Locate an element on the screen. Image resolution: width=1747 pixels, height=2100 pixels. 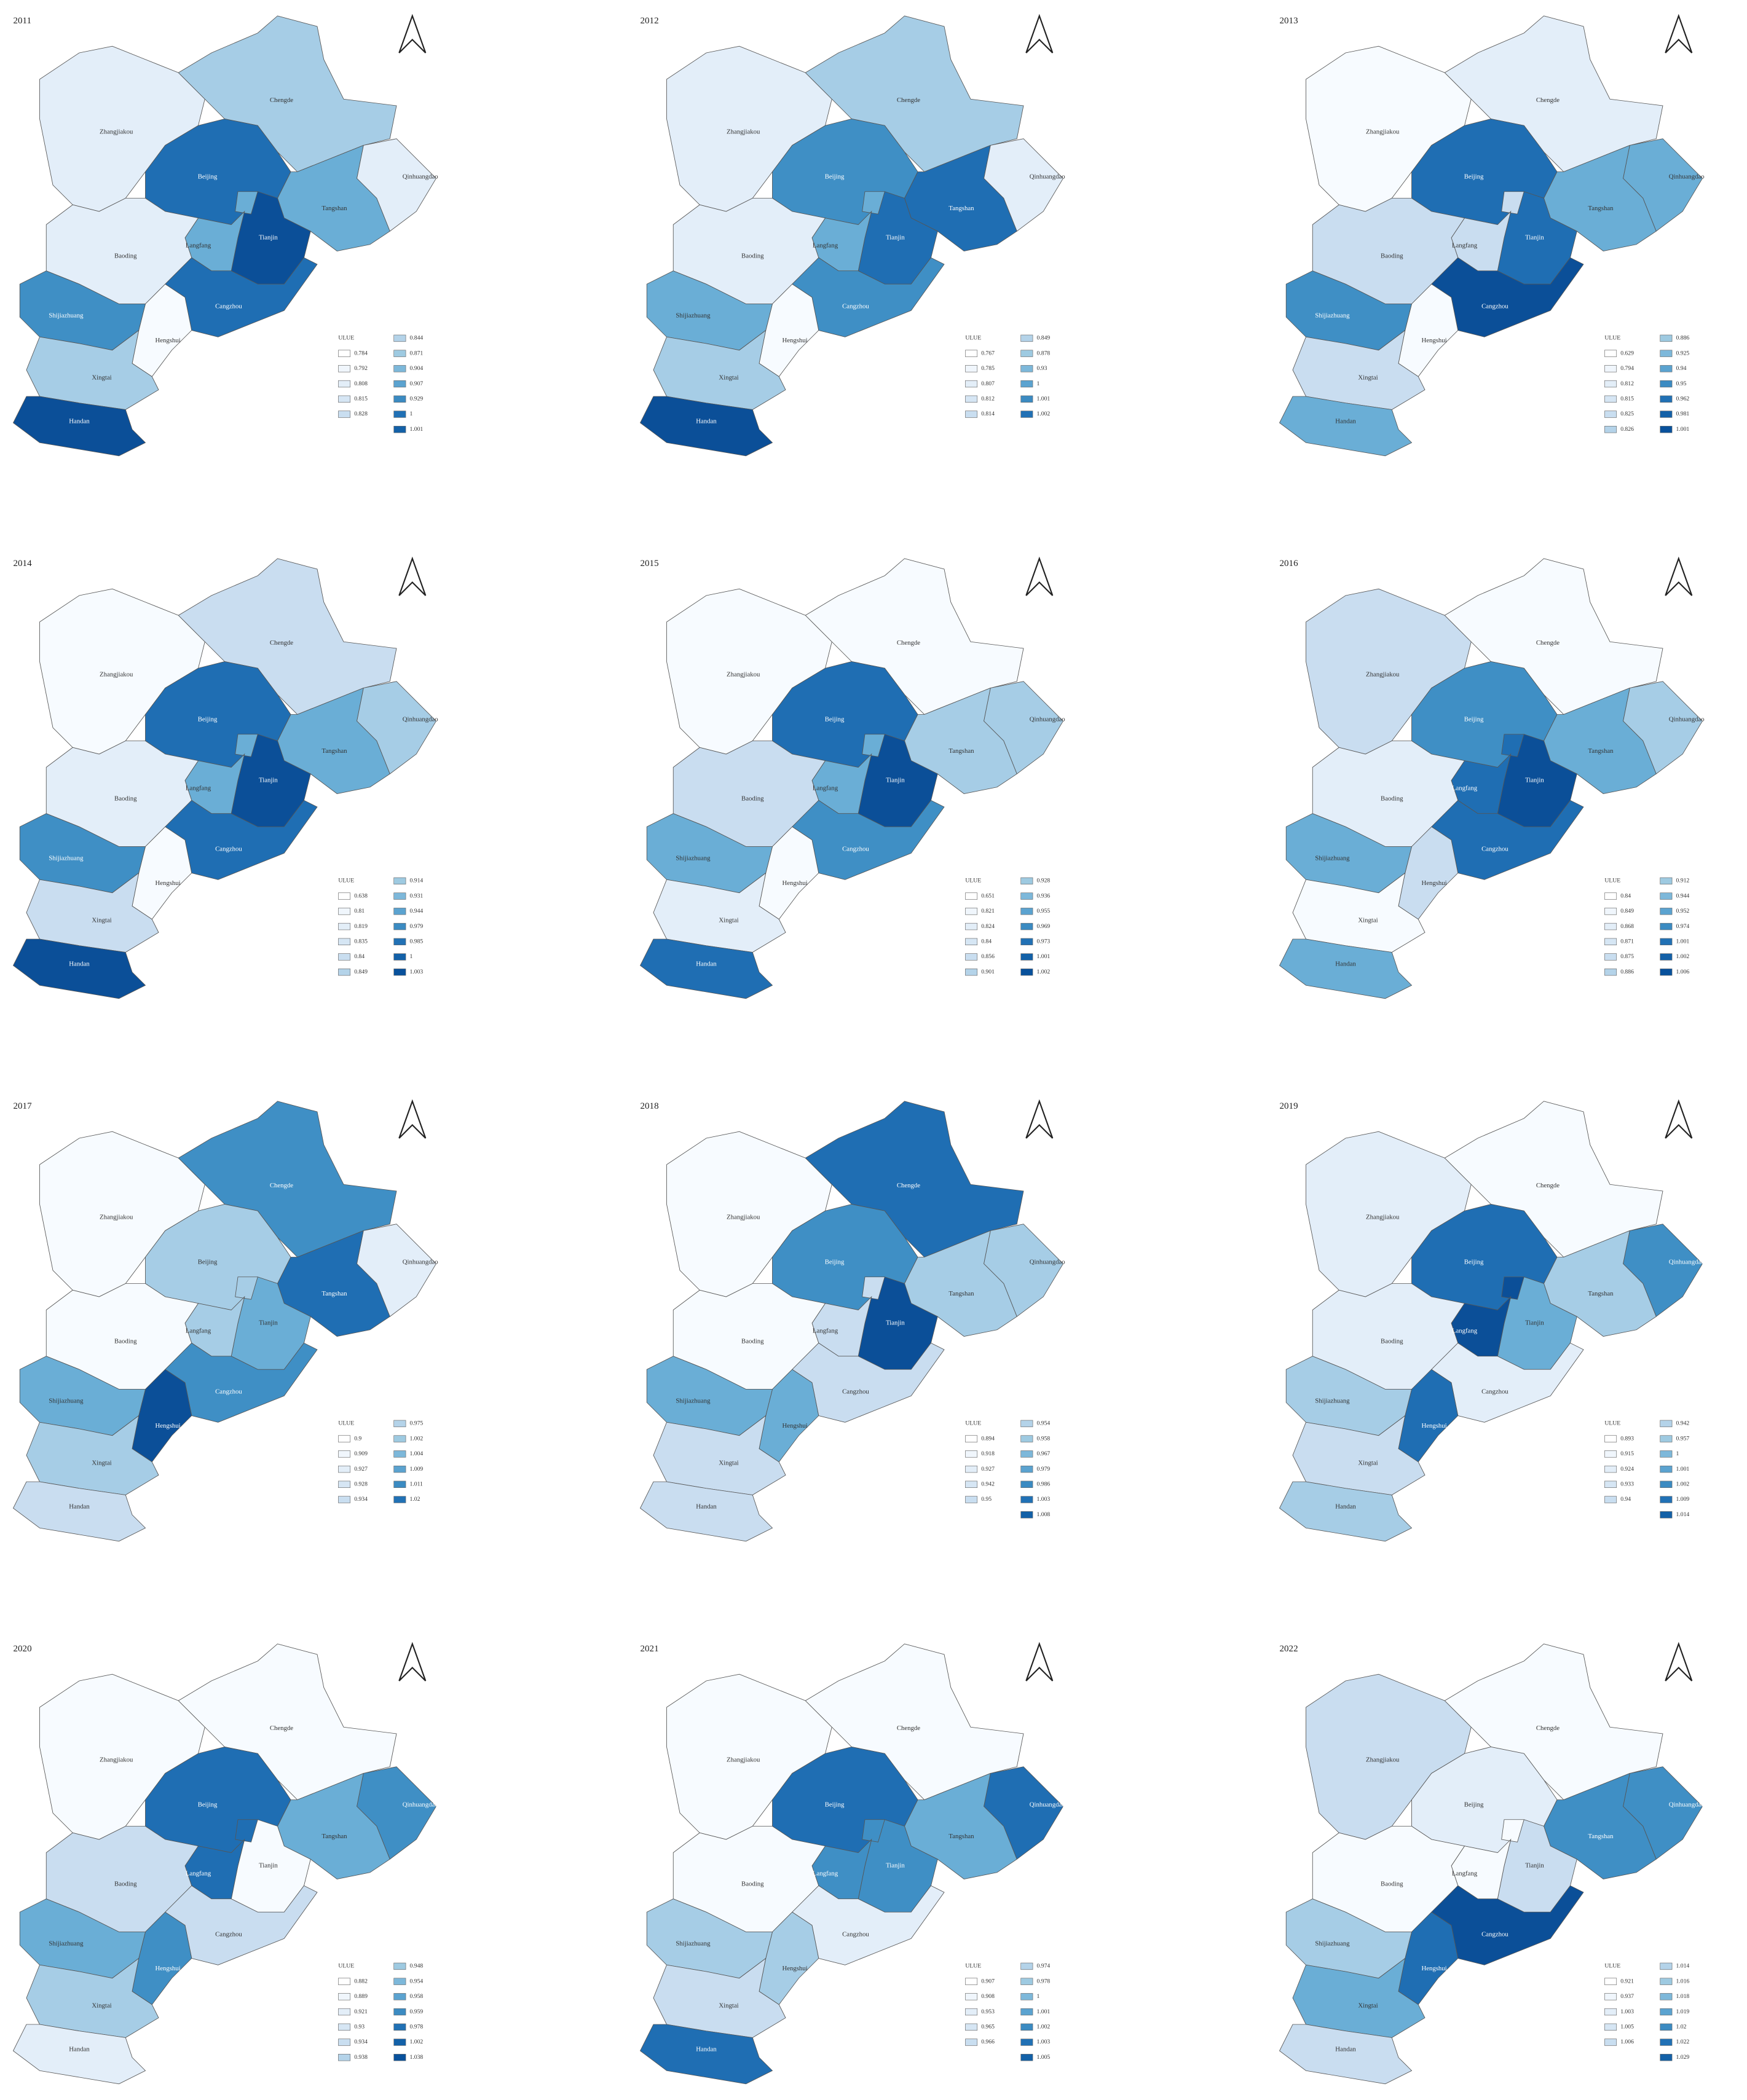
region-label: Xingtai is located at coordinates (101, 2006).